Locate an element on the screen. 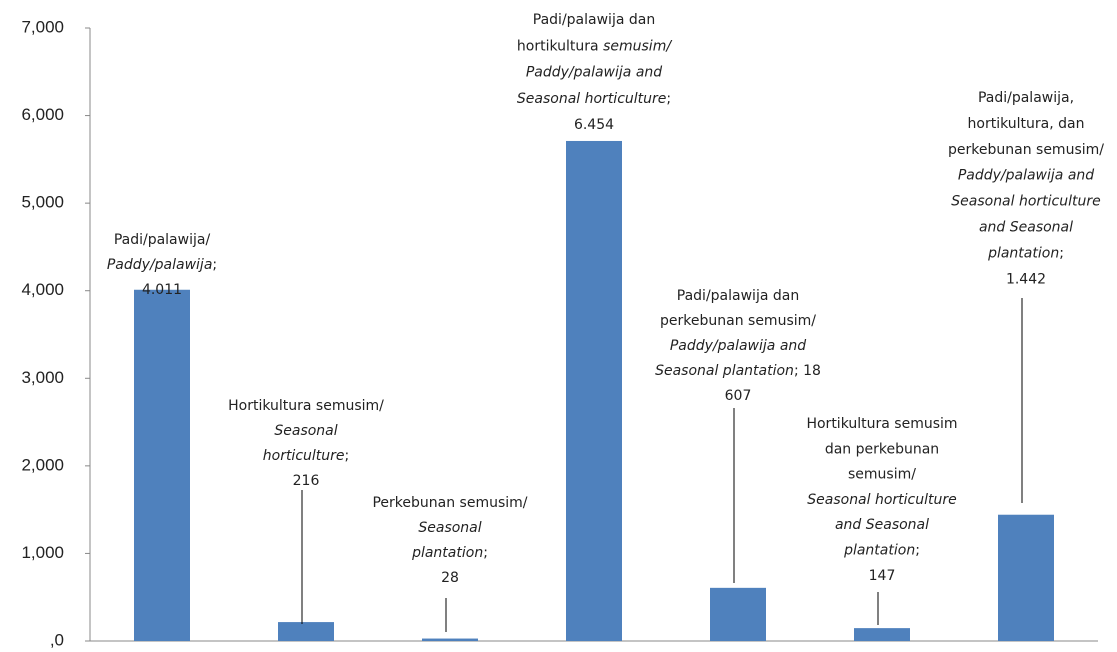 This screenshot has width=1117, height=652. label-segment: hortikultura is located at coordinates (560, 46).